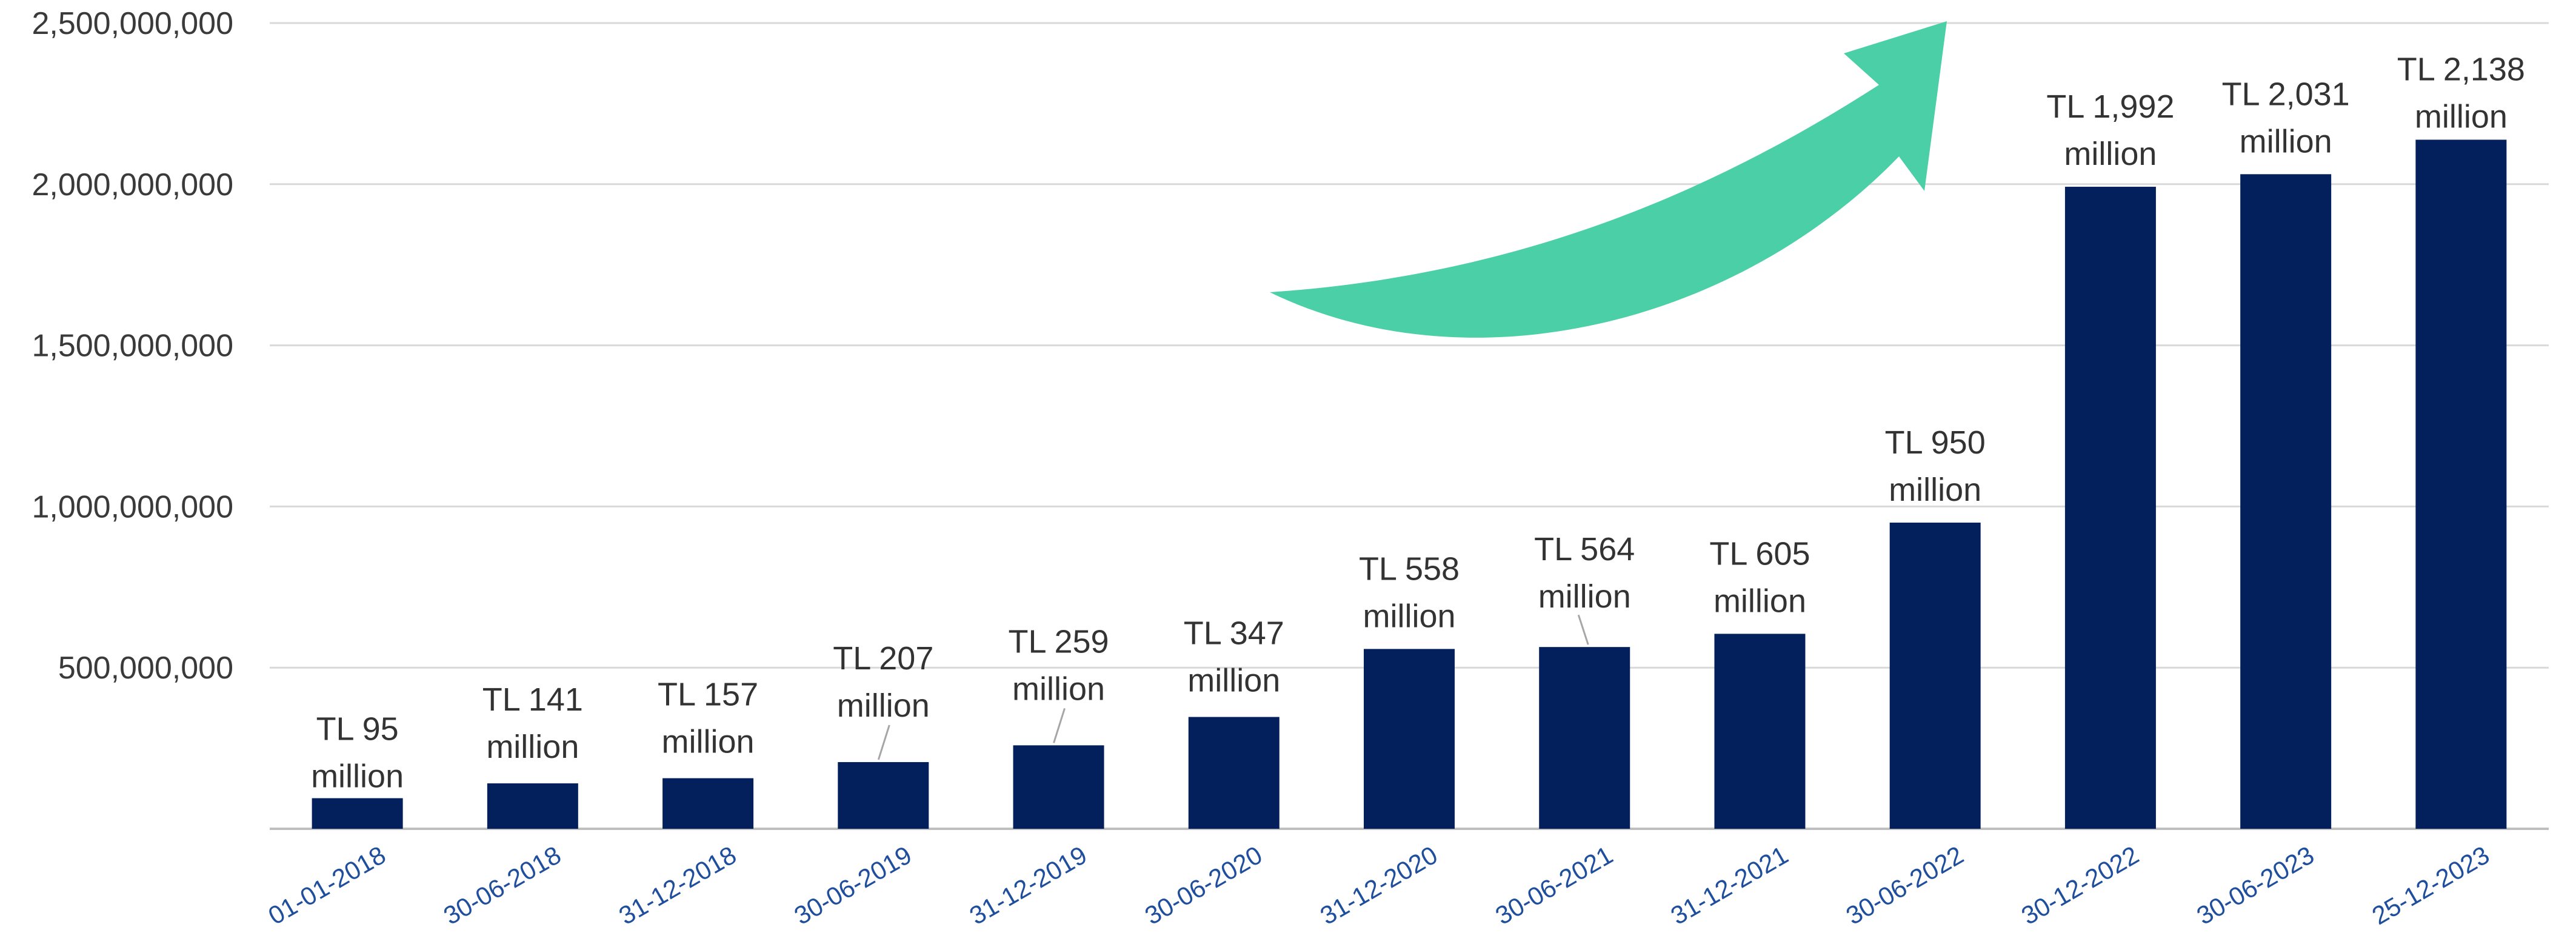 Image resolution: width=2576 pixels, height=944 pixels. What do you see at coordinates (2255, 885) in the screenshot?
I see `x-tick-label: 30-06-2023` at bounding box center [2255, 885].